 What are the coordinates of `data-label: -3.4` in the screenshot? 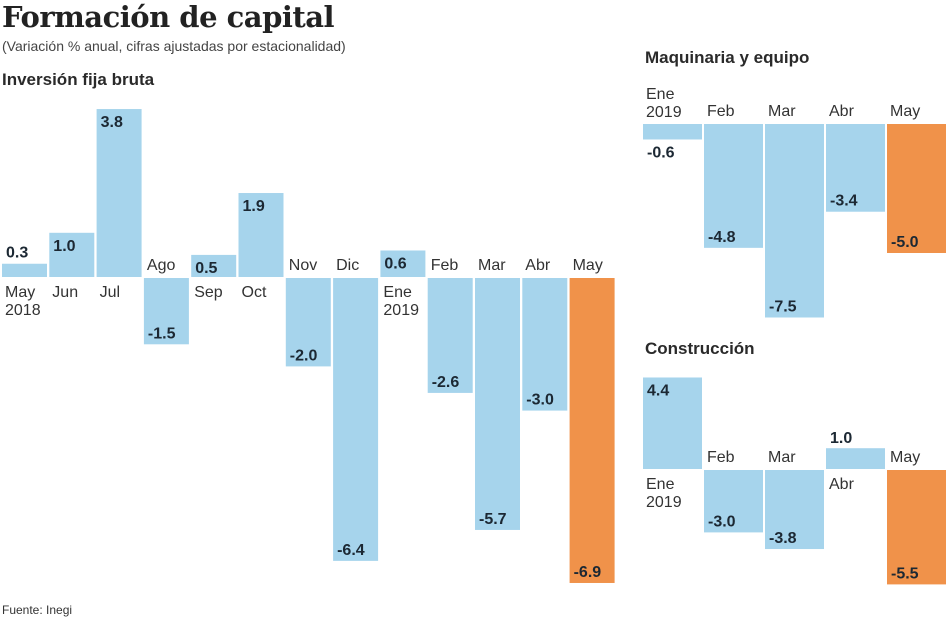 It's located at (844, 201).